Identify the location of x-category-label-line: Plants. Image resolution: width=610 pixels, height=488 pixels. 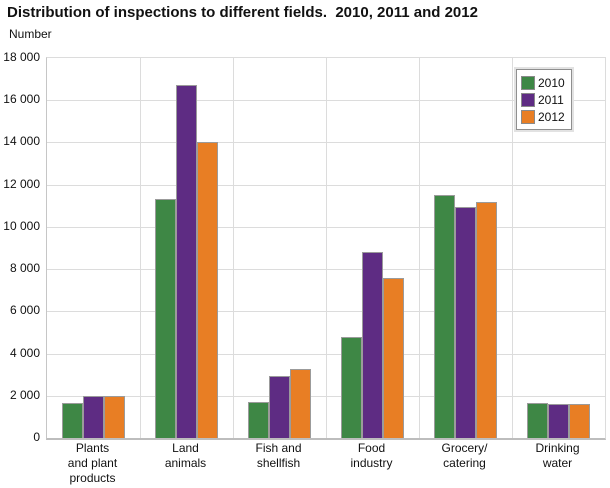
(92, 448).